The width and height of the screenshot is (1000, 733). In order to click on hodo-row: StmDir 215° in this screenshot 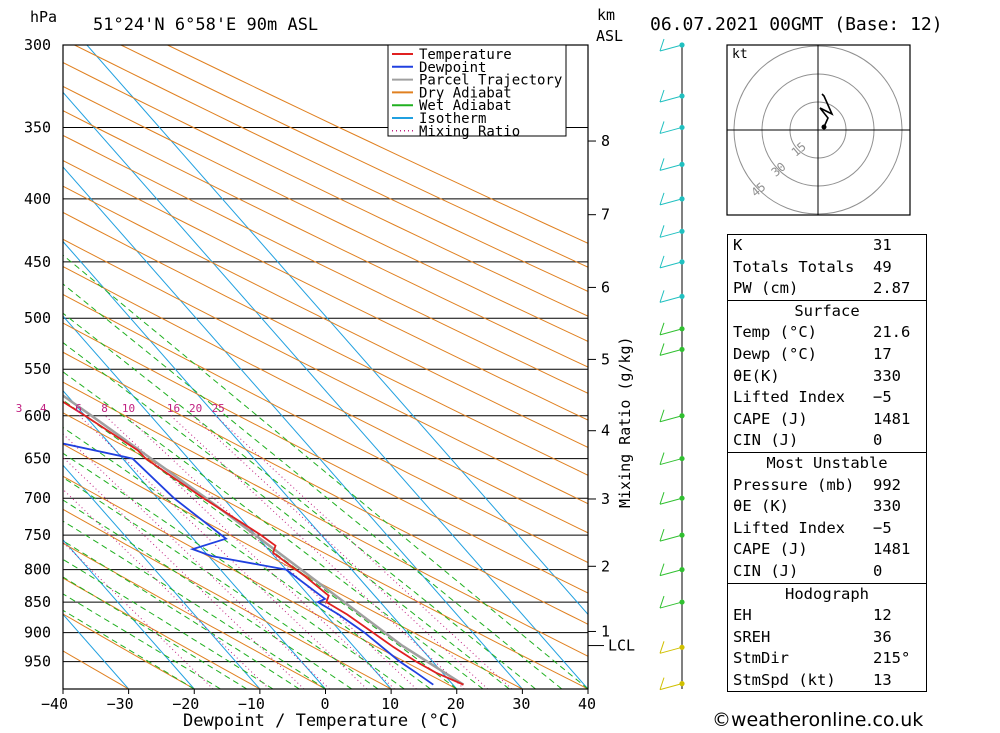, I will do `click(822, 658)`.